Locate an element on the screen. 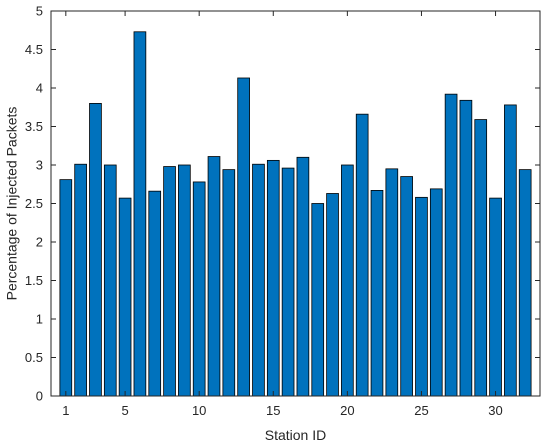 Image resolution: width=550 pixels, height=445 pixels. y-tick-label: 0.5 is located at coordinates (34, 357).